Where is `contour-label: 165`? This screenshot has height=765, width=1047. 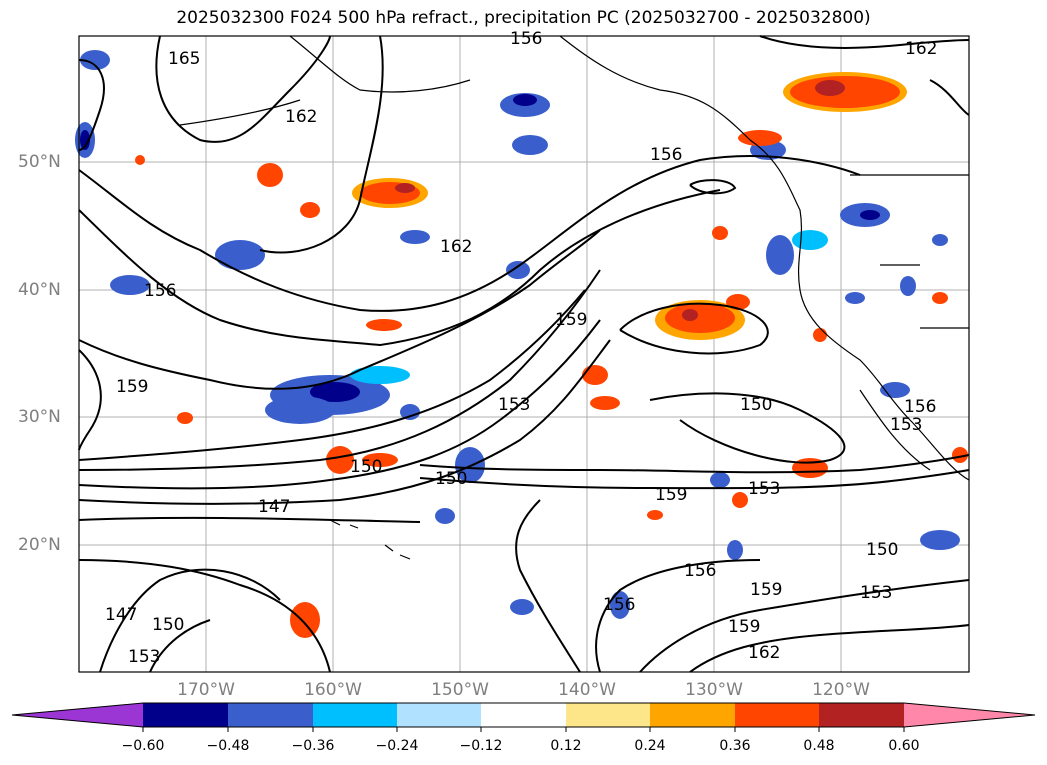 contour-label: 165 is located at coordinates (184, 59).